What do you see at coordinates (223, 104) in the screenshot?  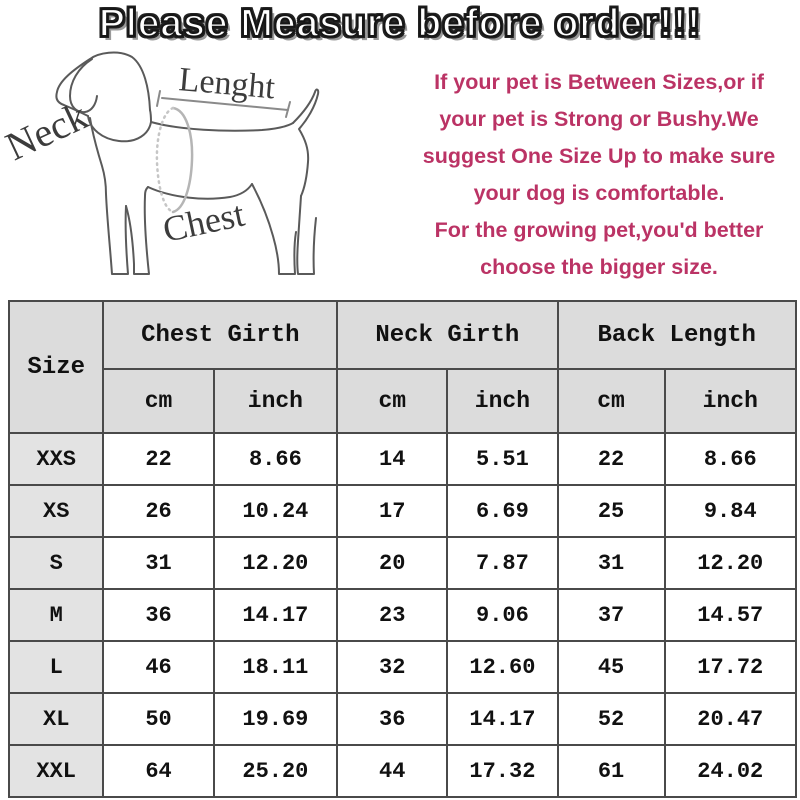 I see `length-measure-line` at bounding box center [223, 104].